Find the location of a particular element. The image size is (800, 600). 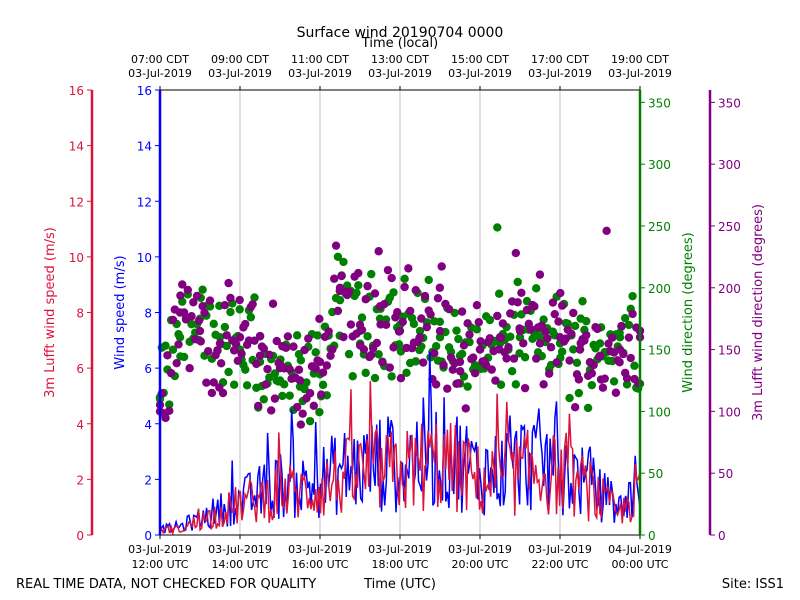

wind-speed-tick-label: 2 is located at coordinates (148, 480).